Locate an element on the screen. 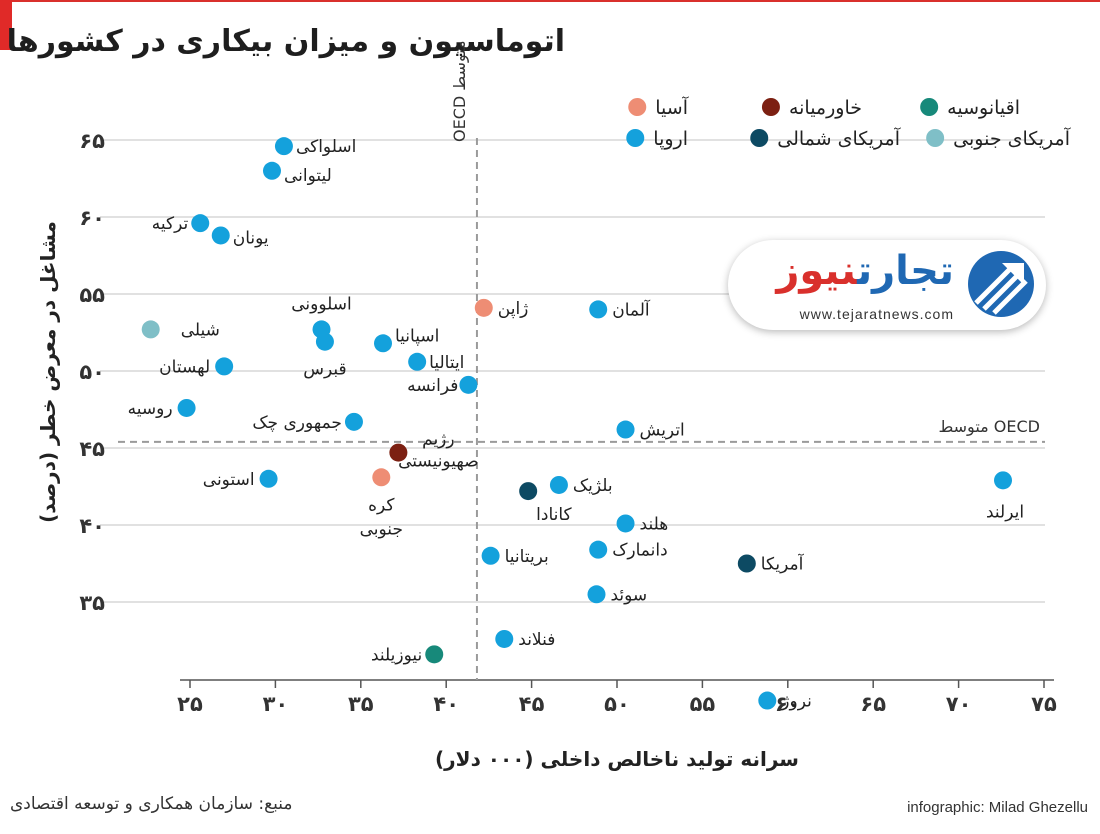  y-axis-title: مشاغل در معرض خطر (درصد) is located at coordinates (48, 372).